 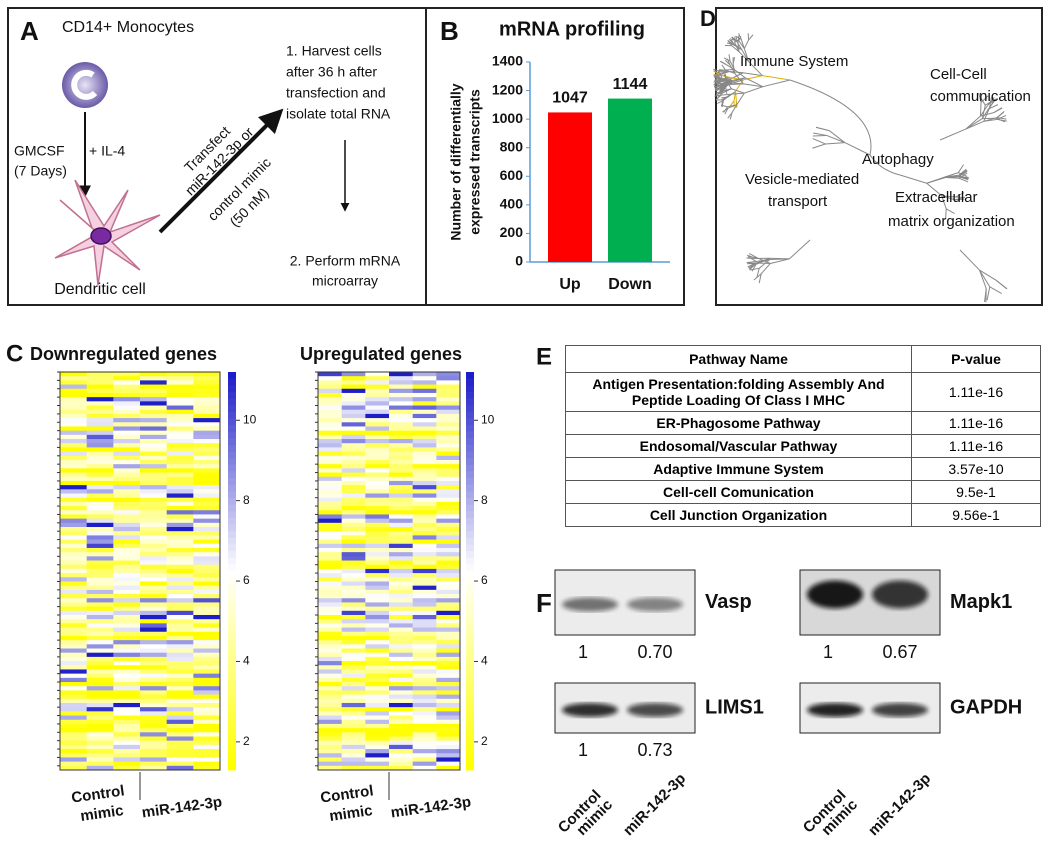 I want to click on colorbar-tick-label: 8, so click(x=246, y=500).